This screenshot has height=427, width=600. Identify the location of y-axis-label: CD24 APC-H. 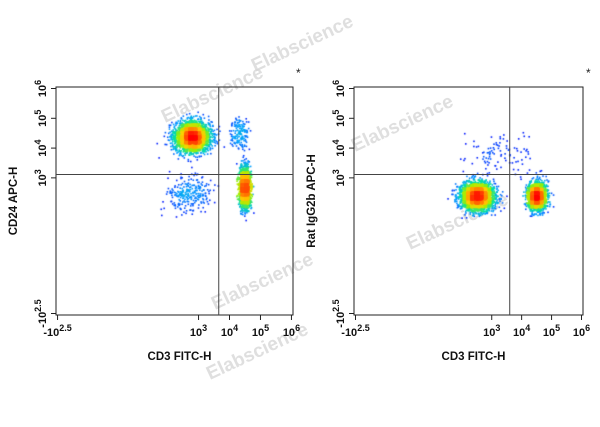
(14, 201).